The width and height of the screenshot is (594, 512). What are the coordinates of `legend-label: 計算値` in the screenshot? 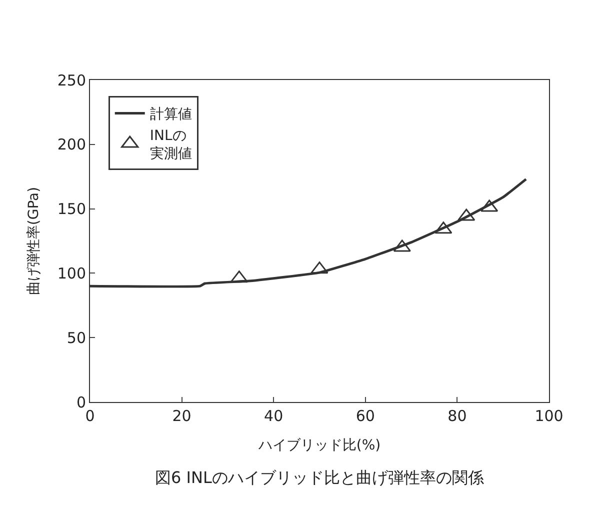 It's located at (171, 114).